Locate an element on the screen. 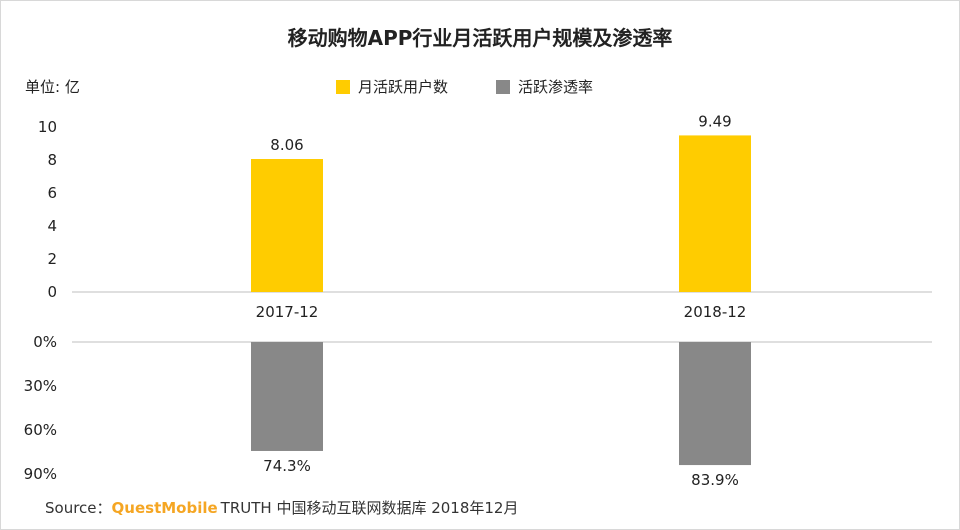  legend-label-mau: 月活跃用户数 is located at coordinates (403, 87).